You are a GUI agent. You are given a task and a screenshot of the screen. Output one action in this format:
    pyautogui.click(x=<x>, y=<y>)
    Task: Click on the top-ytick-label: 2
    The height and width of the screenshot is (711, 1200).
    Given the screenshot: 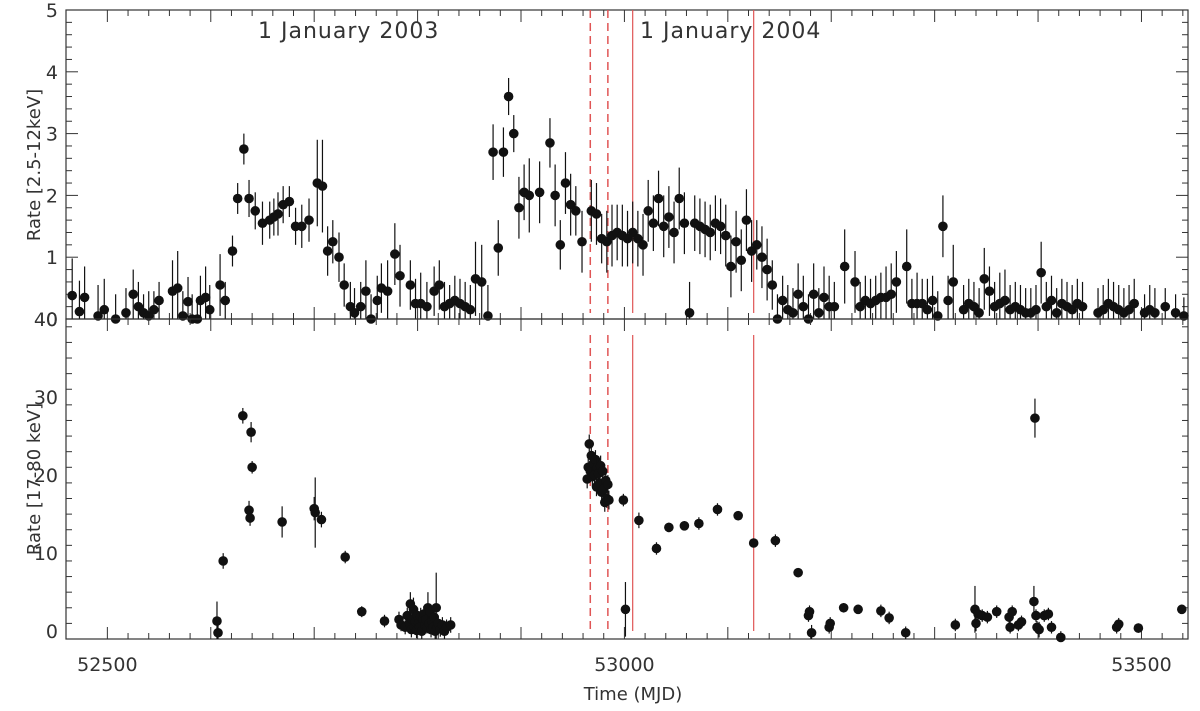 What is the action you would take?
    pyautogui.click(x=52, y=196)
    